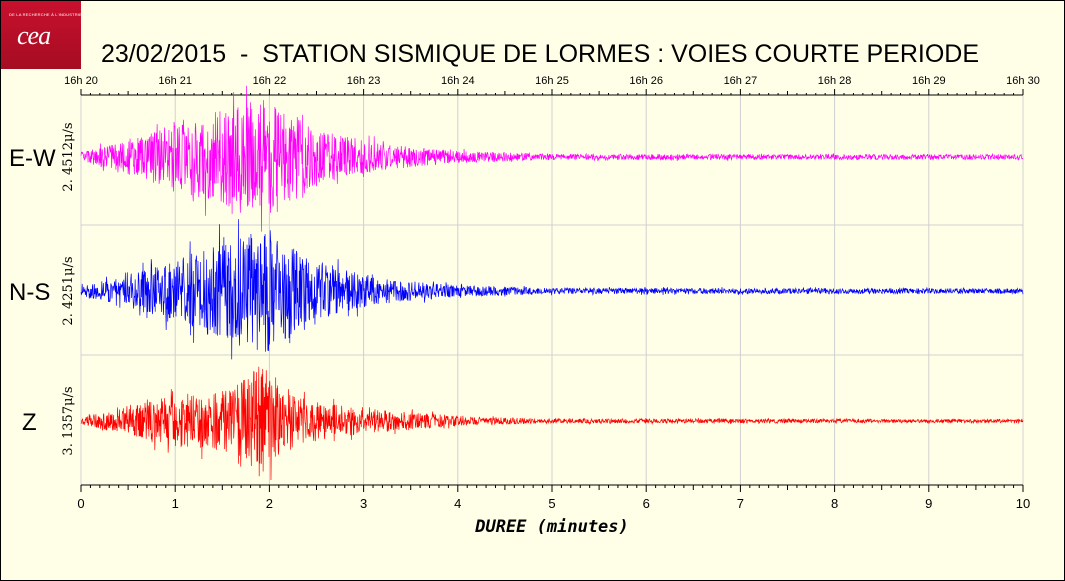 The height and width of the screenshot is (581, 1065). What do you see at coordinates (551, 503) in the screenshot?
I see `bottom-tick-label: 5` at bounding box center [551, 503].